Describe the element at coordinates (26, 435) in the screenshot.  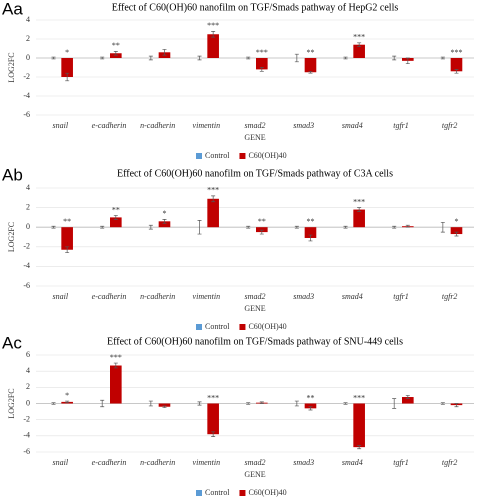
I see `y-tick-label: -4` at that location.